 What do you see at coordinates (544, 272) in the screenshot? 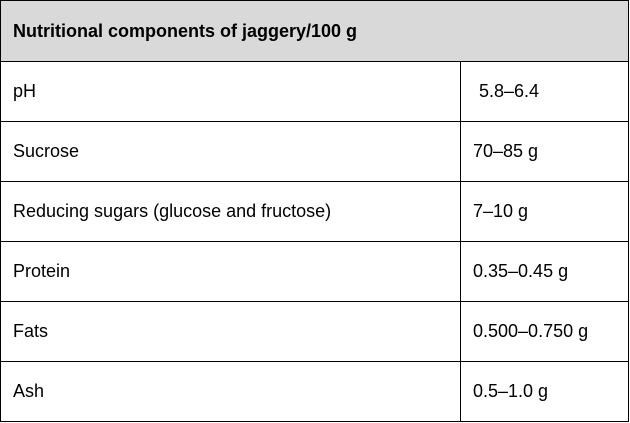
I see `component-amount: 0.35–0.45 g` at bounding box center [544, 272].